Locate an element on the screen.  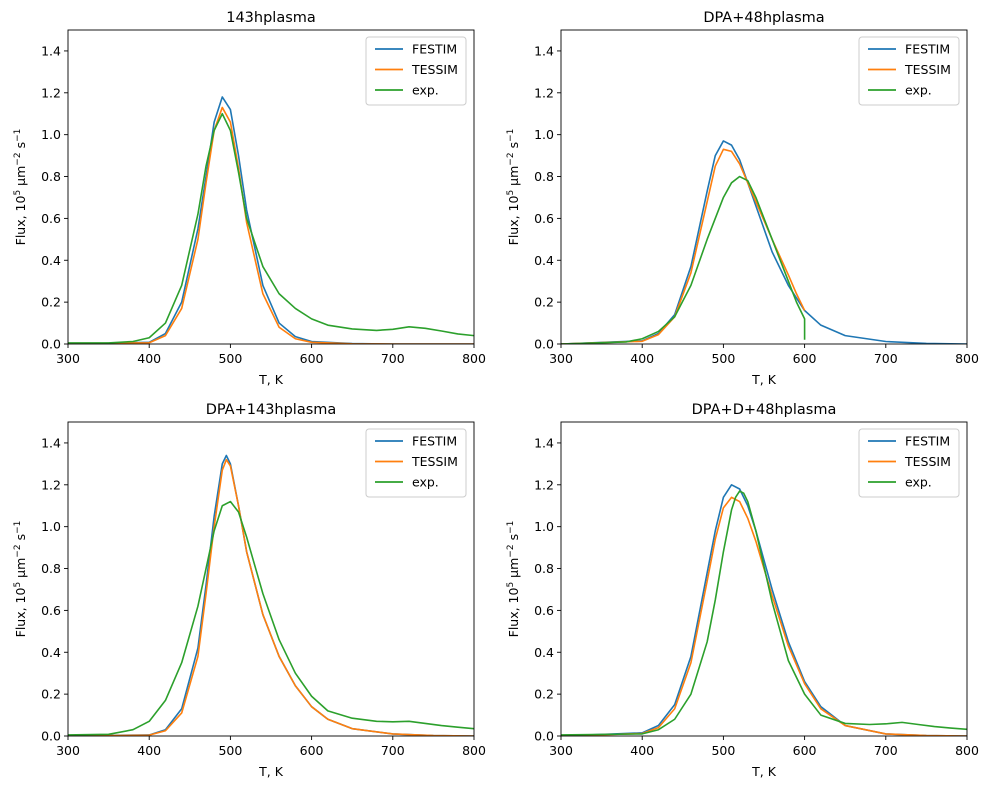
chart-title: DPA+48hplasma is located at coordinates (763, 18).